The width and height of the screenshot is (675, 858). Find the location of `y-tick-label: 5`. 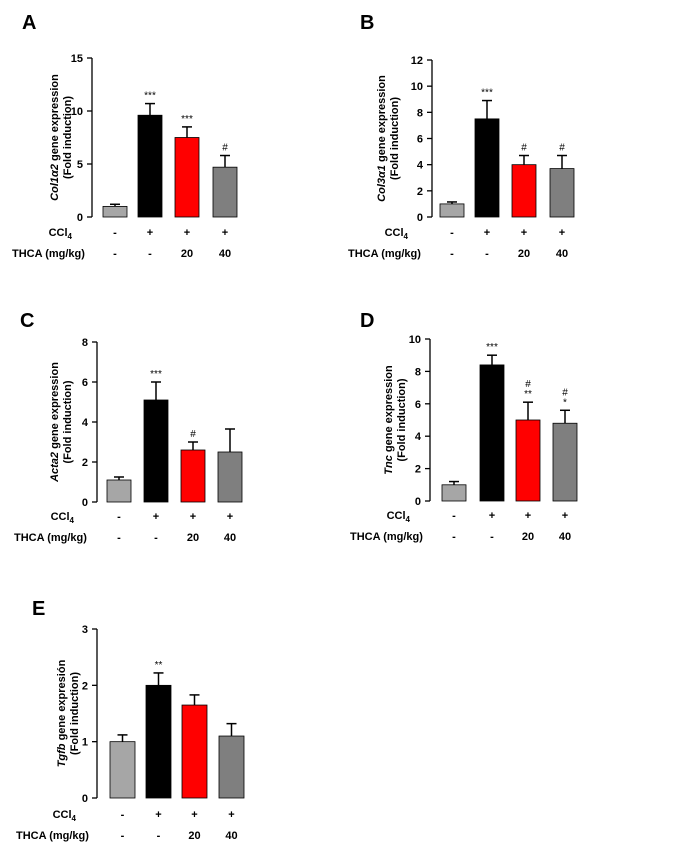

y-tick-label: 5 is located at coordinates (80, 165).